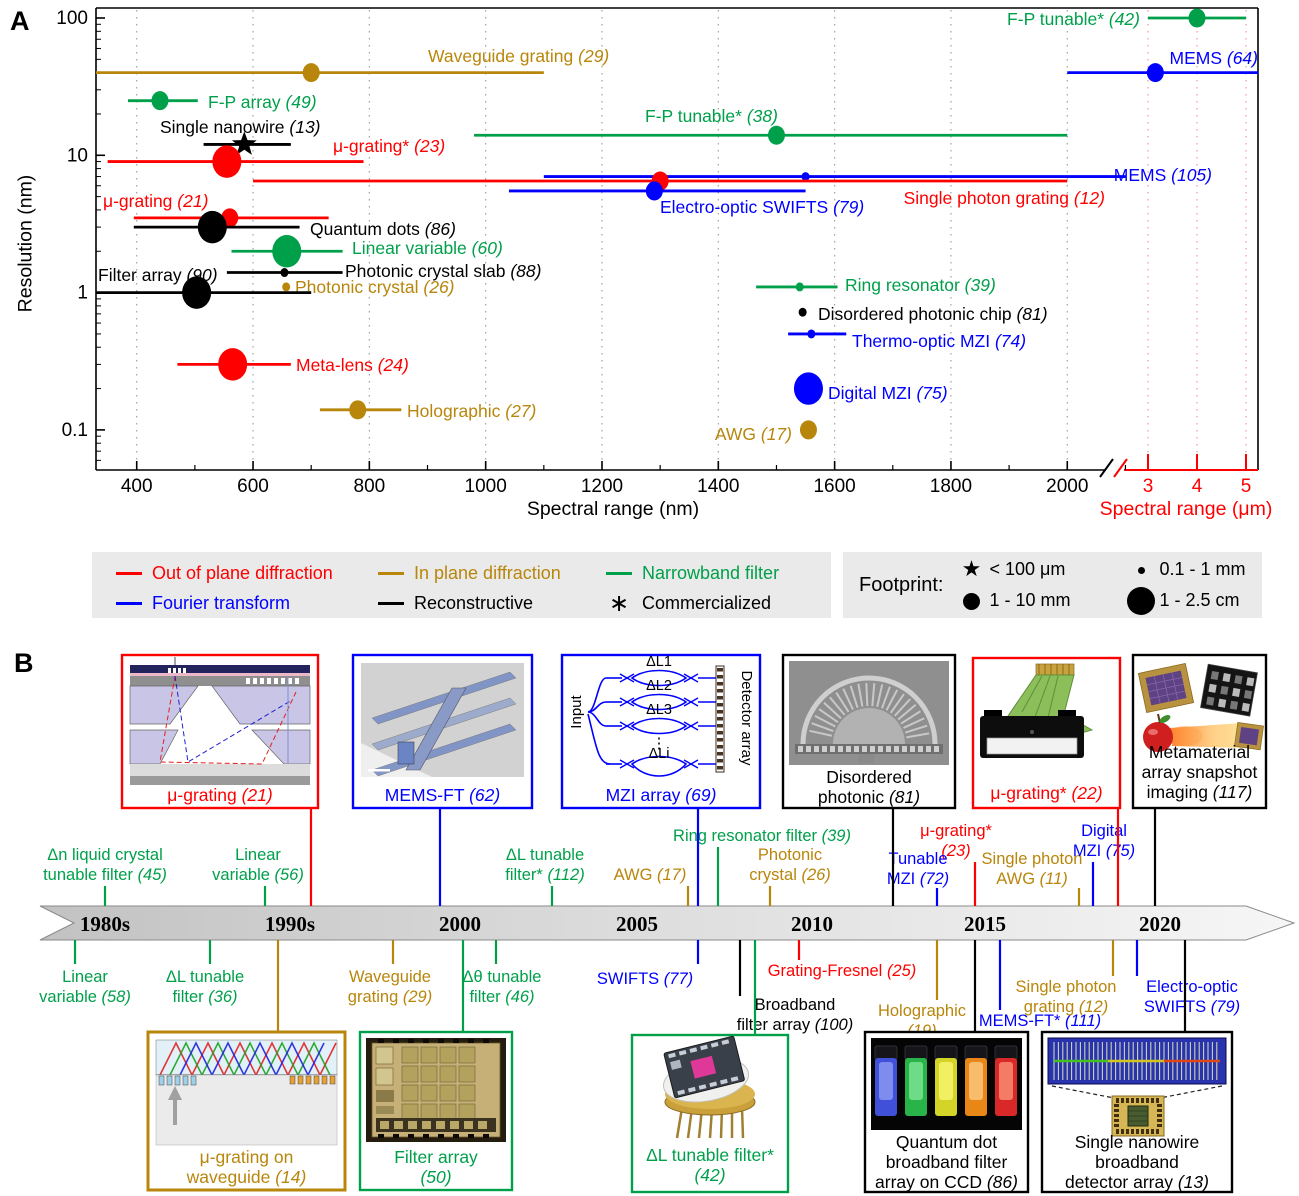  What do you see at coordinates (545, 855) in the screenshot?
I see `timeline-event-label: ΔL tunable` at bounding box center [545, 855].